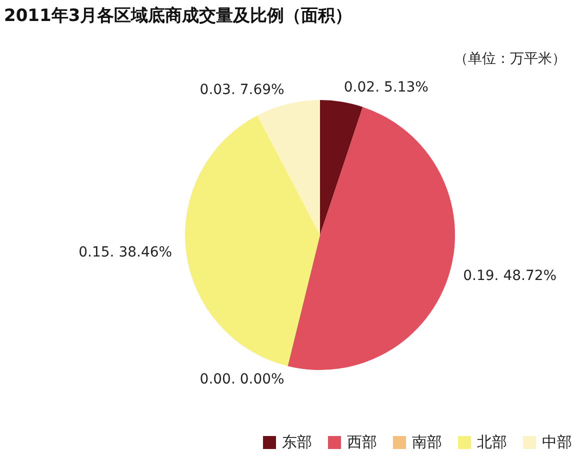 This screenshot has width=580, height=462. Describe the element at coordinates (178, 16) in the screenshot. I see `chart-title: 2011年3月各区域底商成交量及比例（面积）` at that location.